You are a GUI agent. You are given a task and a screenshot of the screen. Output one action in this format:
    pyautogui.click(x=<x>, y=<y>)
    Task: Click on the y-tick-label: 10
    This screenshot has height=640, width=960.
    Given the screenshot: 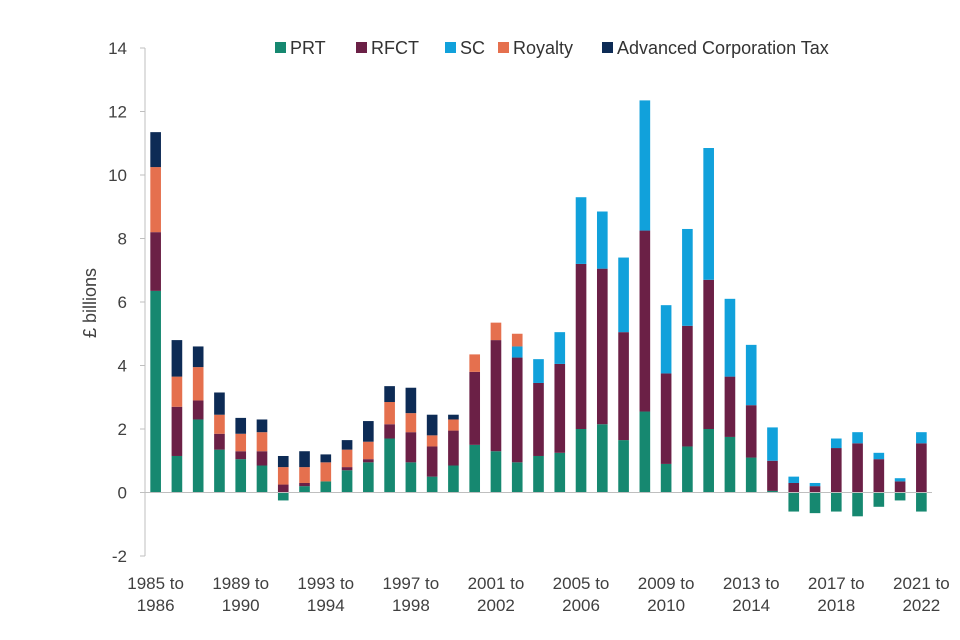 What is the action you would take?
    pyautogui.click(x=117, y=175)
    